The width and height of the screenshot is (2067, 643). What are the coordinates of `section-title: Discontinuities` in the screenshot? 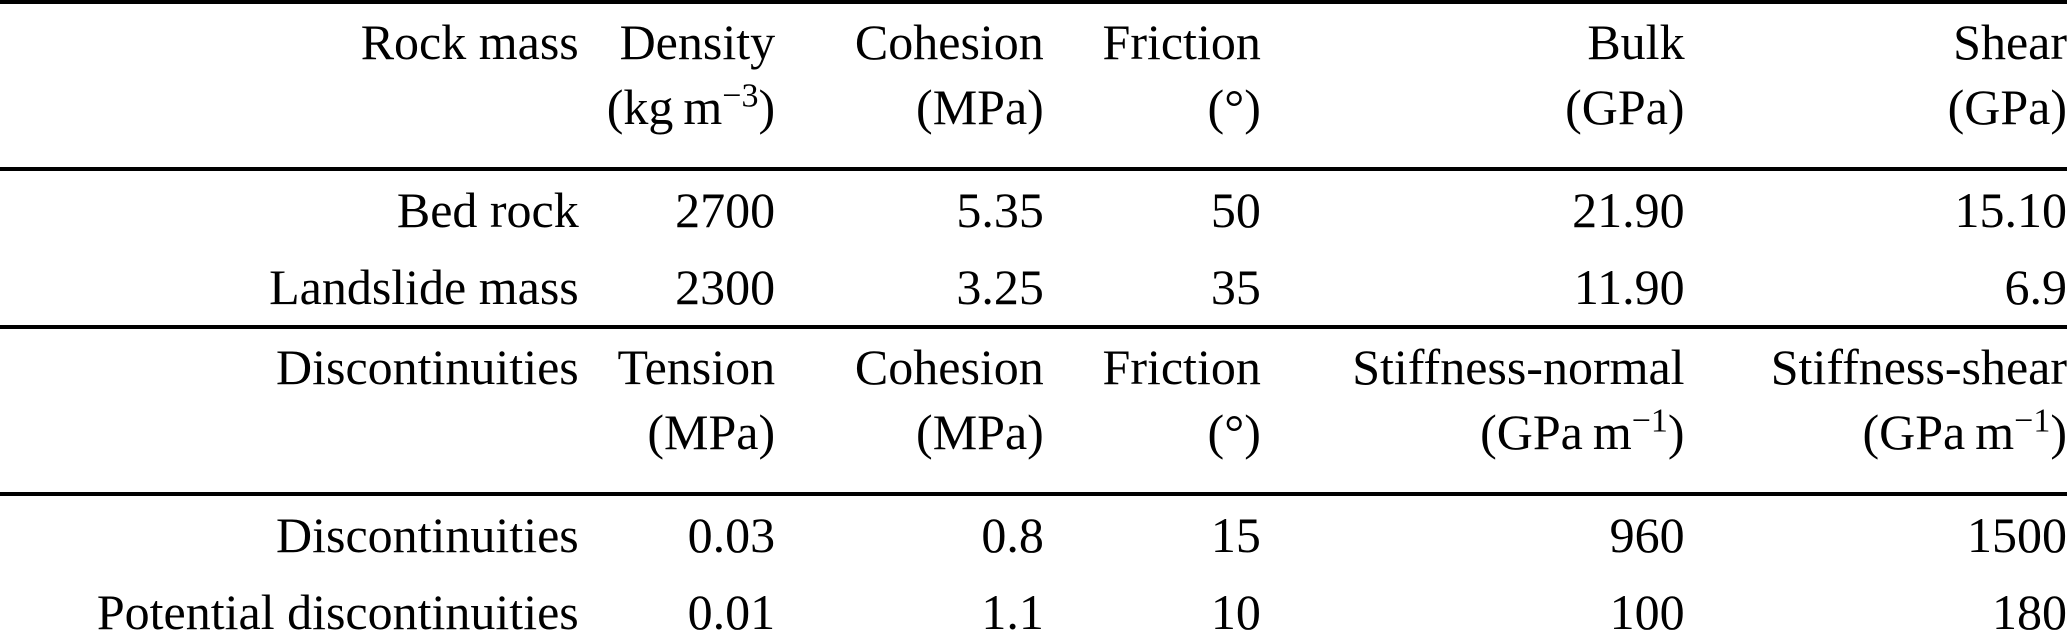 It's located at (427, 367).